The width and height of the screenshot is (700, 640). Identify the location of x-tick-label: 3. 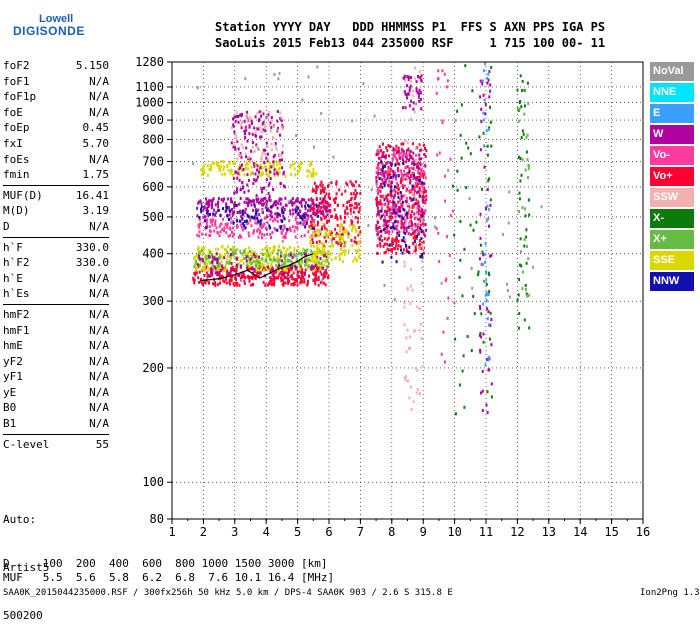
(234, 532).